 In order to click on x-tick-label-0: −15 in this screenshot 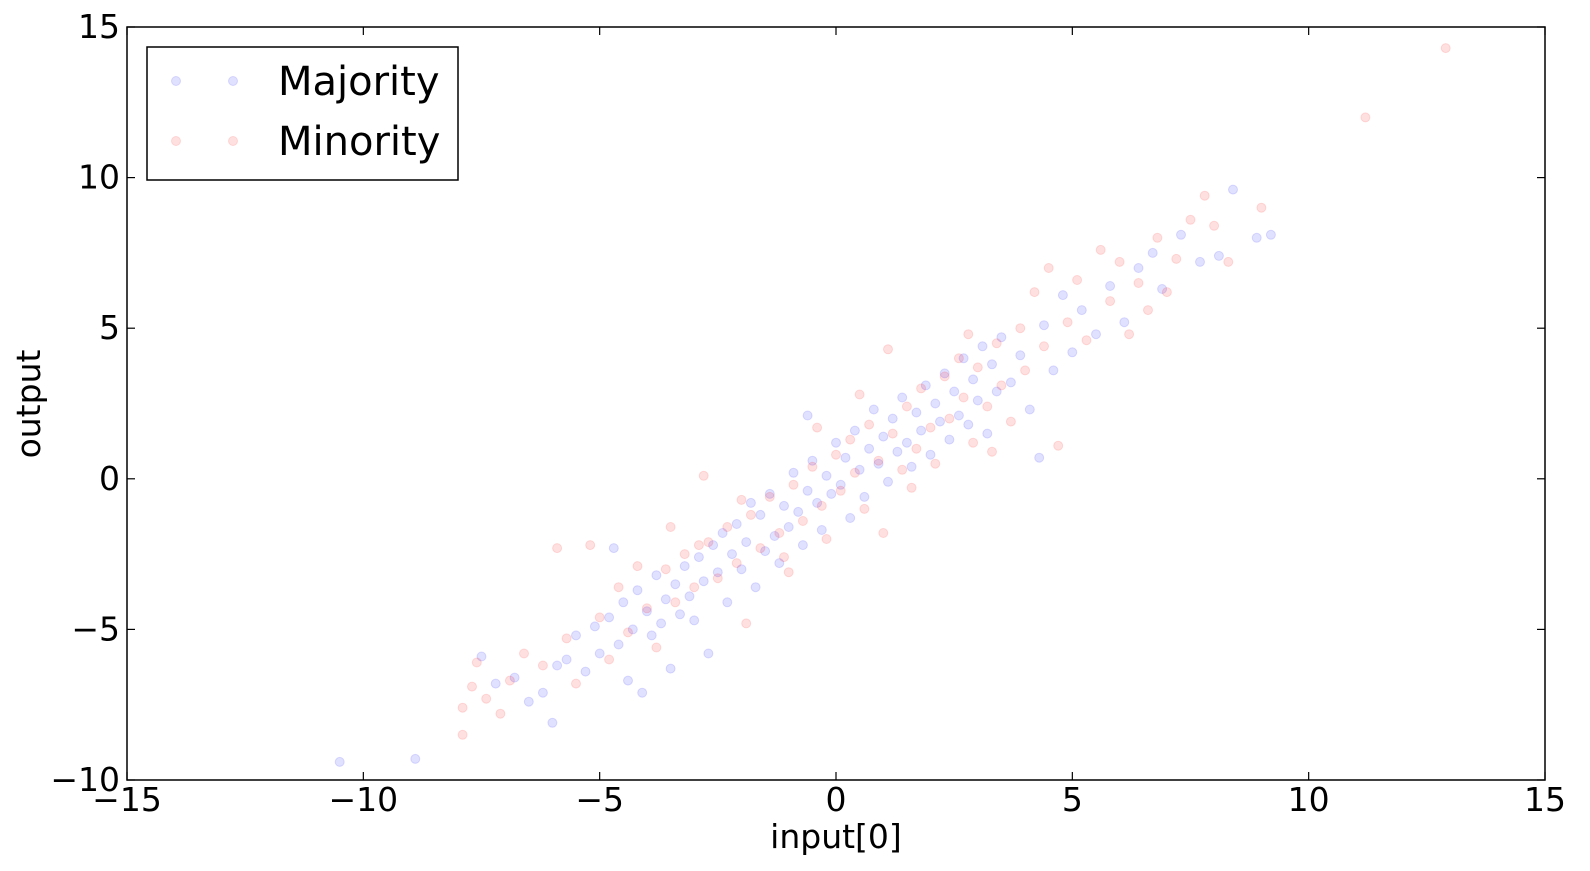, I will do `click(127, 799)`.